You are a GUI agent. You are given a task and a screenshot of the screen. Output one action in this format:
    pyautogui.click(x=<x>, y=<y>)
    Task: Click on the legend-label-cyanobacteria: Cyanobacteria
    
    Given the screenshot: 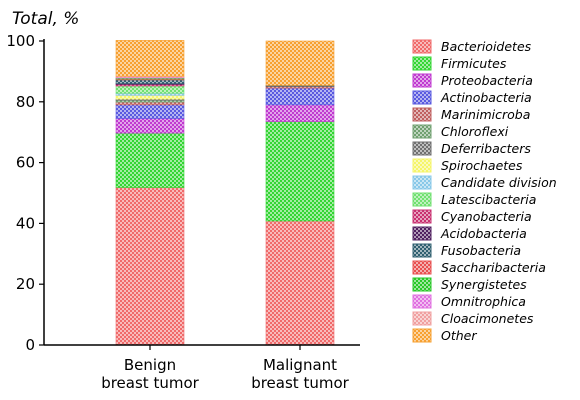 What is the action you would take?
    pyautogui.click(x=486, y=216)
    